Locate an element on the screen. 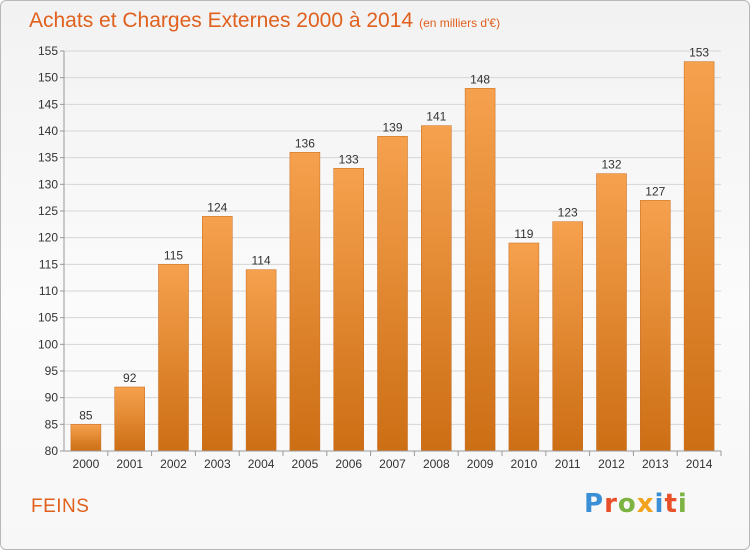  y-tick-label: 150 is located at coordinates (48, 78).